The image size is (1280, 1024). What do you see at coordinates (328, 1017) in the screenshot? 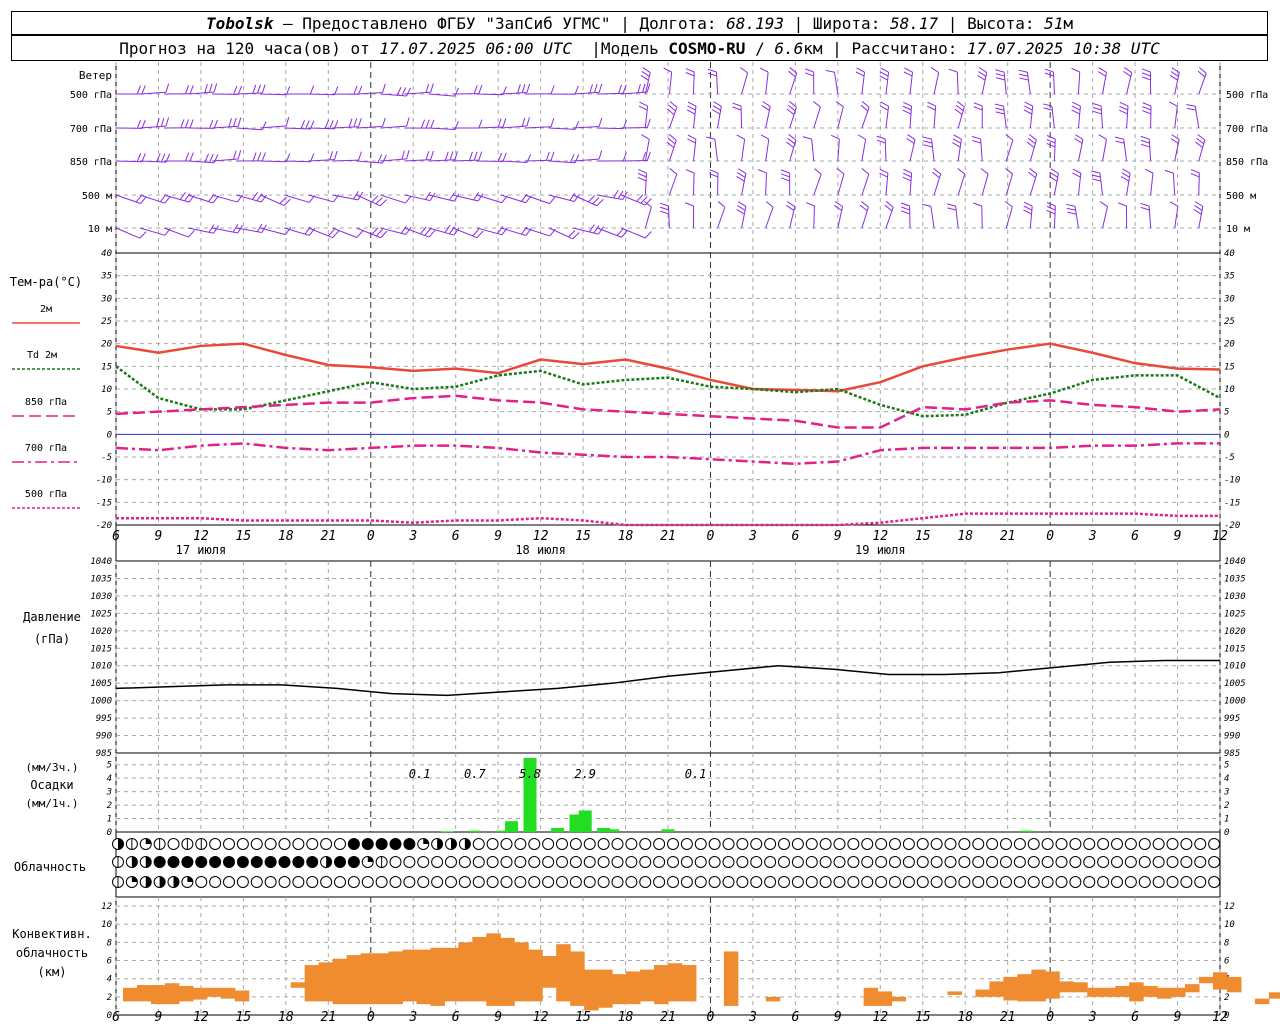
I see `hour-tick-label-bottom: 21` at bounding box center [328, 1017].